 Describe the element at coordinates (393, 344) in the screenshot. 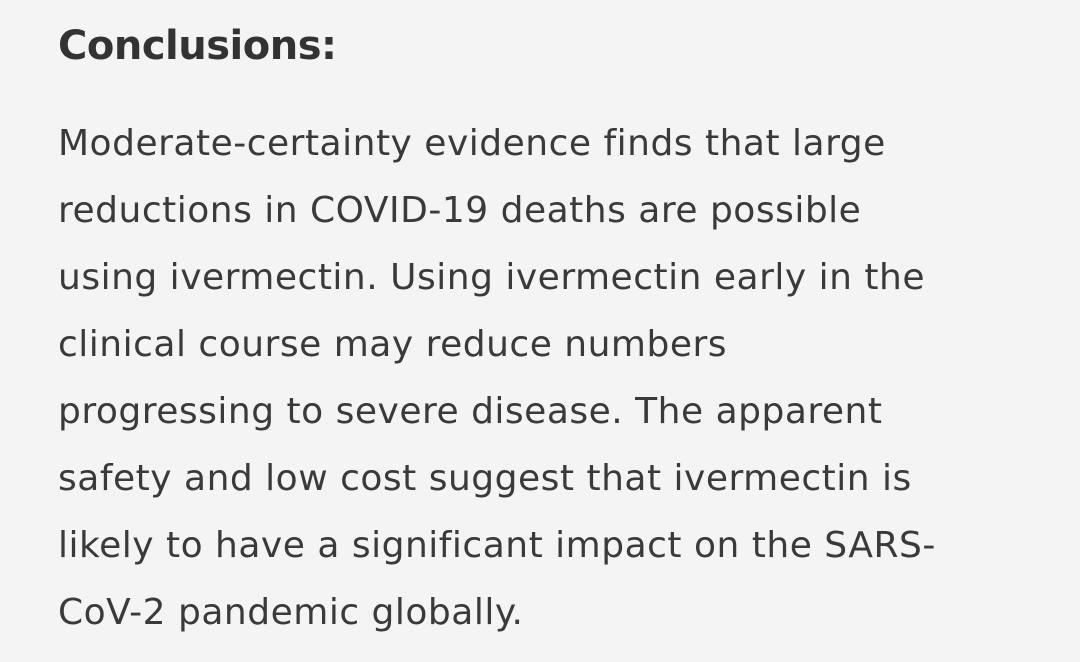

I see `paragraph-line: clinical course may reduce numbers` at that location.